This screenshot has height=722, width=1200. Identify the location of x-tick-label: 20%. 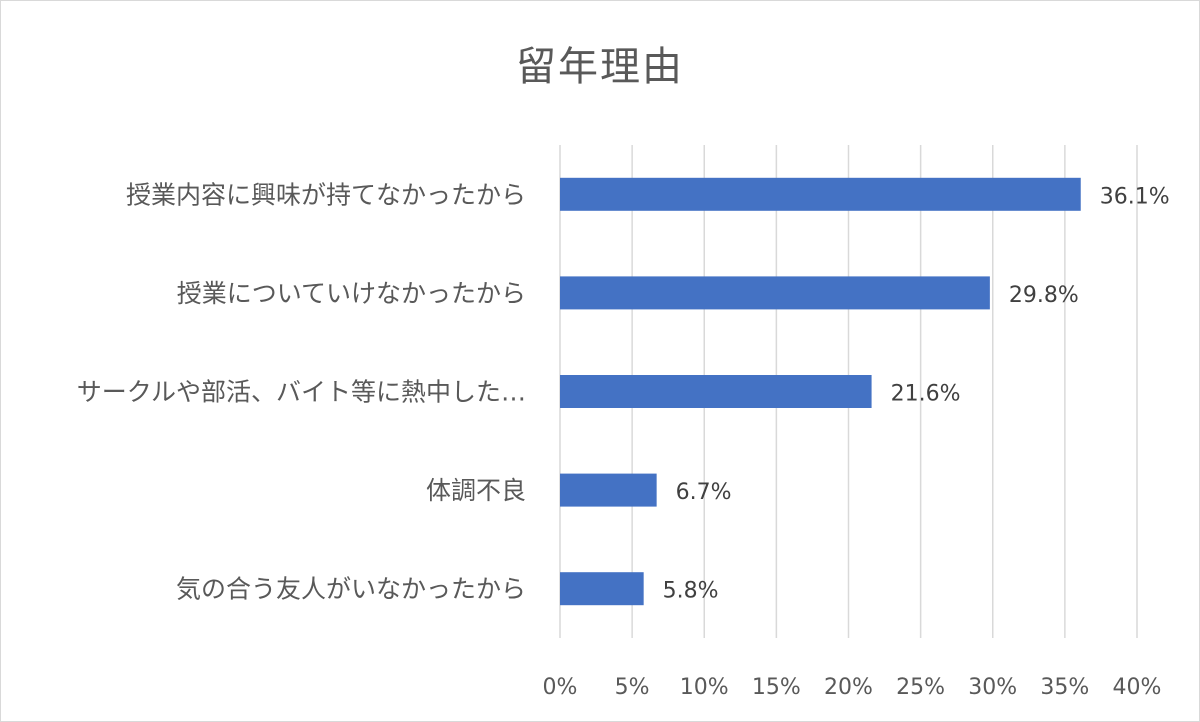
(848, 687).